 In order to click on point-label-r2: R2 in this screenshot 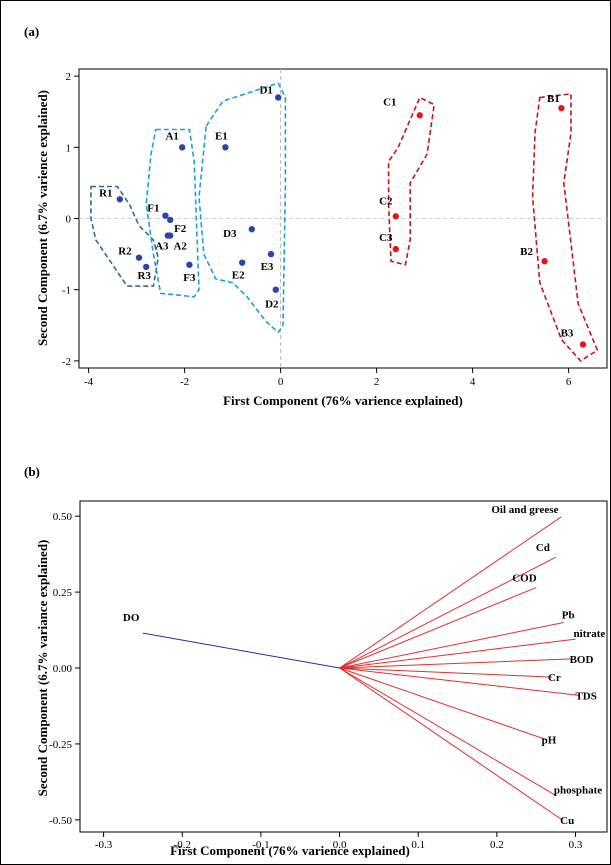, I will do `click(125, 252)`.